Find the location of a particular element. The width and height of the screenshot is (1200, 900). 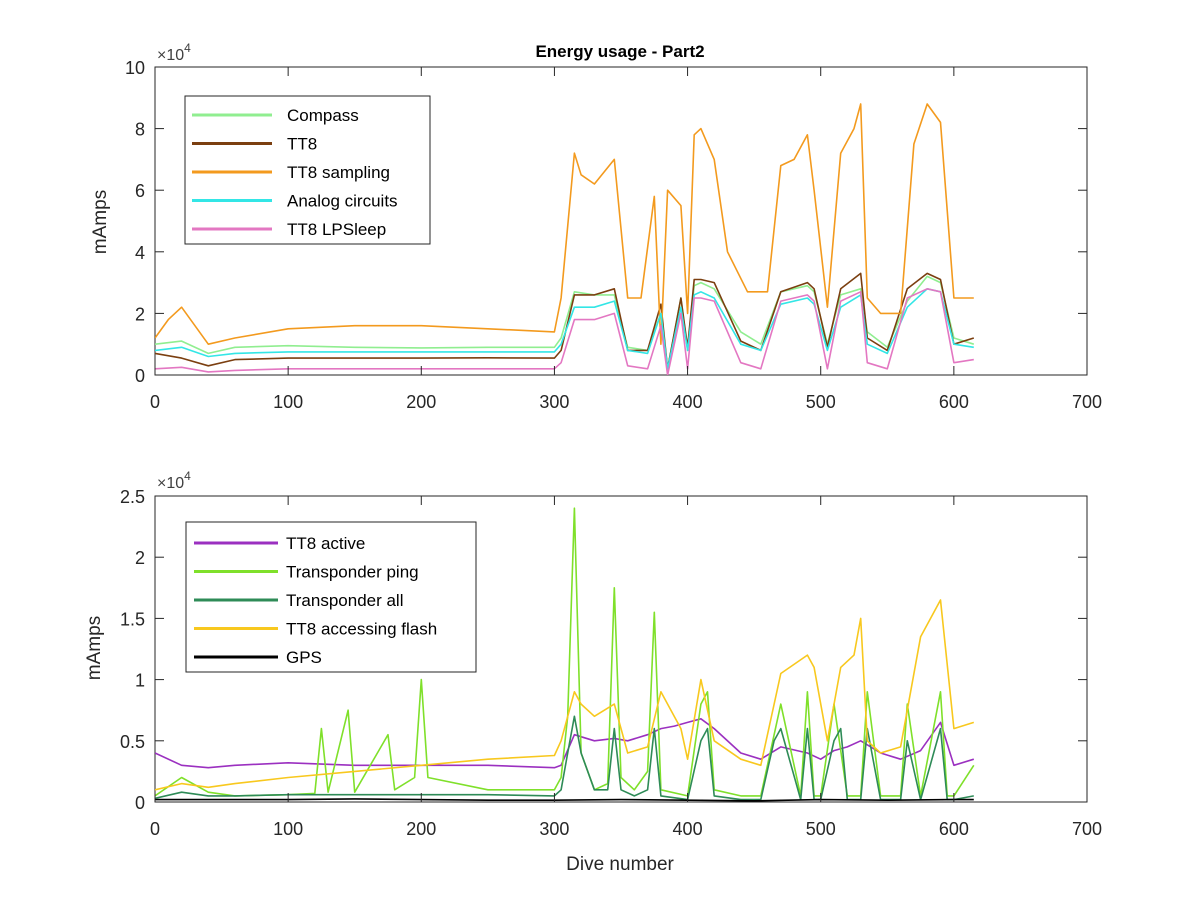

legend-label-analog-circuits: Analog circuits is located at coordinates (342, 201).